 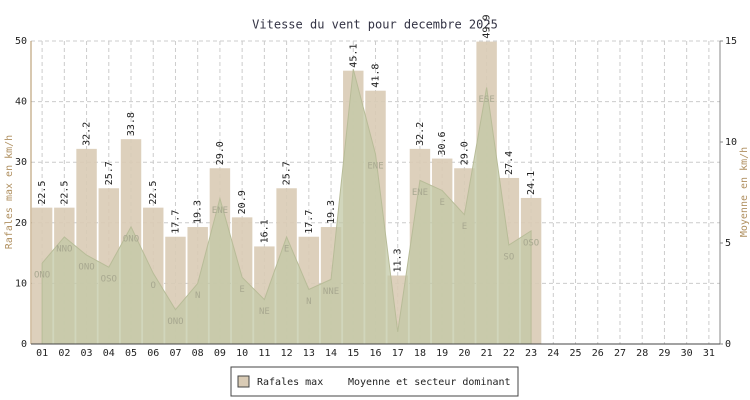 I want to click on x-tick-label: 05, so click(x=131, y=353).